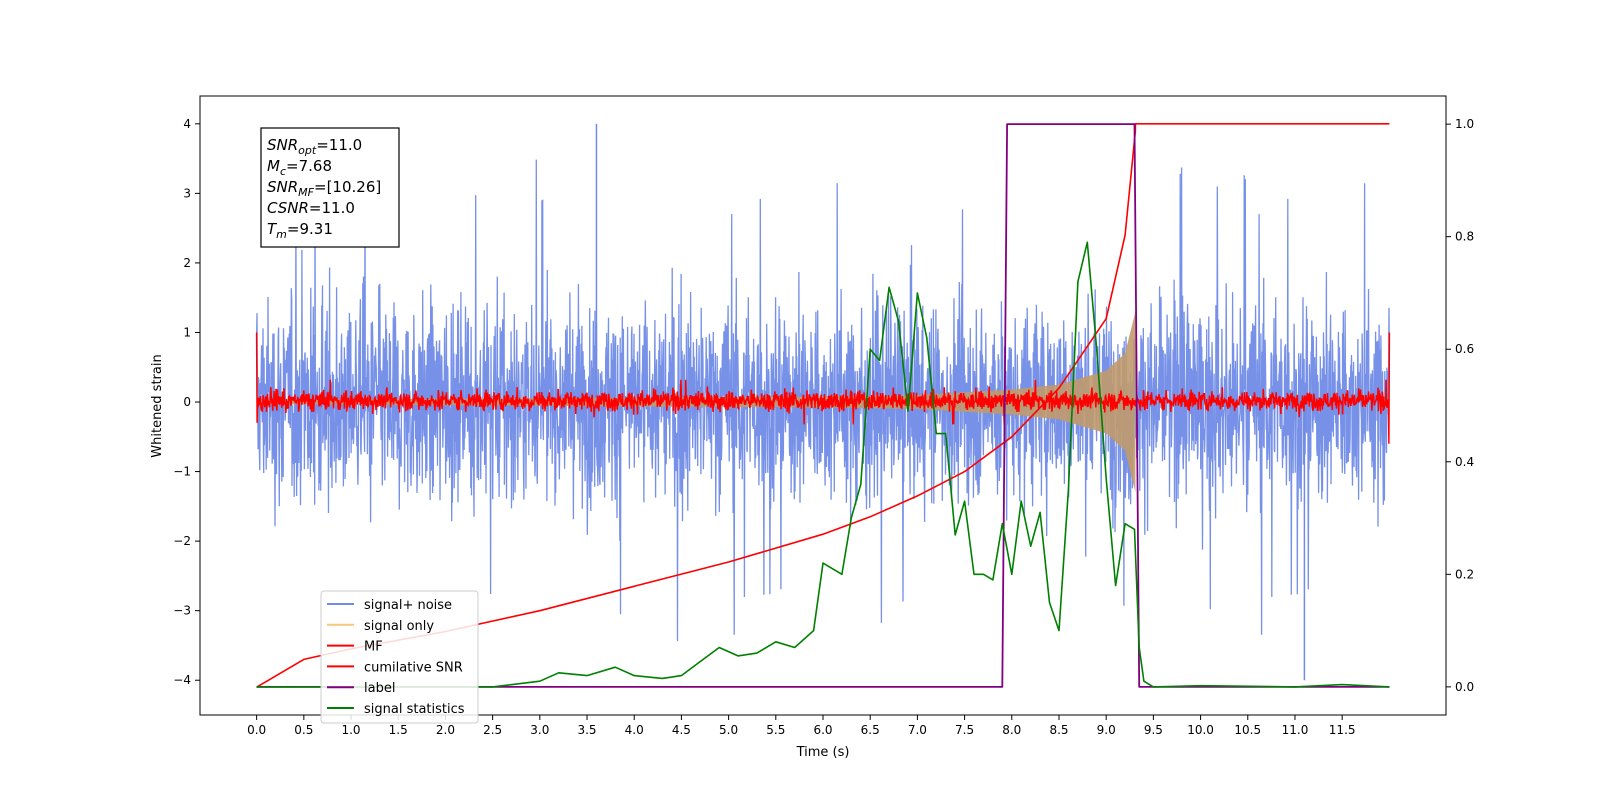  I want to click on x-tick-label: 9.0, so click(1106, 730).